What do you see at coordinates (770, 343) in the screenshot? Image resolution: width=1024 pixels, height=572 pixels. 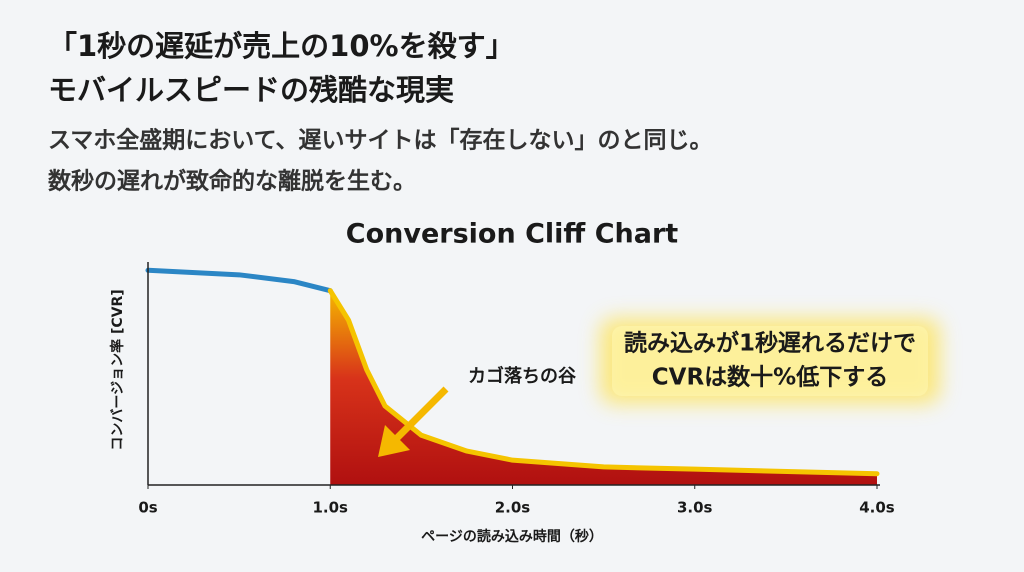 I see `callout-text: 読み込みが1秒遅れるだけで` at bounding box center [770, 343].